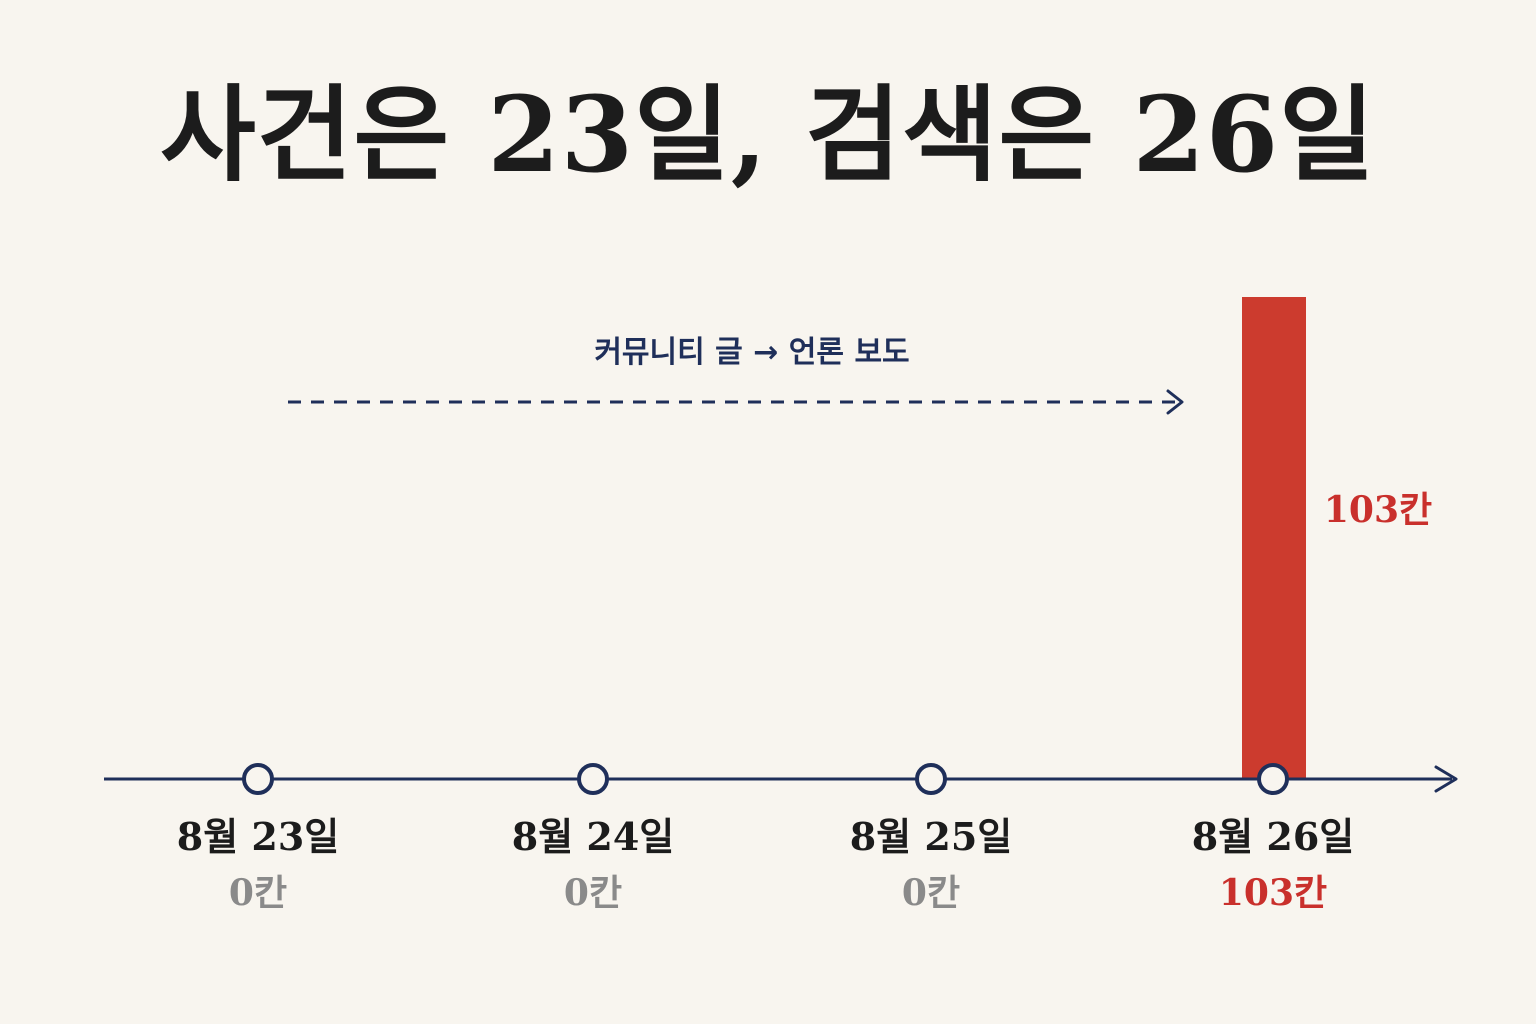  I want to click on date-tick-label: 8월 24일, so click(593, 836).